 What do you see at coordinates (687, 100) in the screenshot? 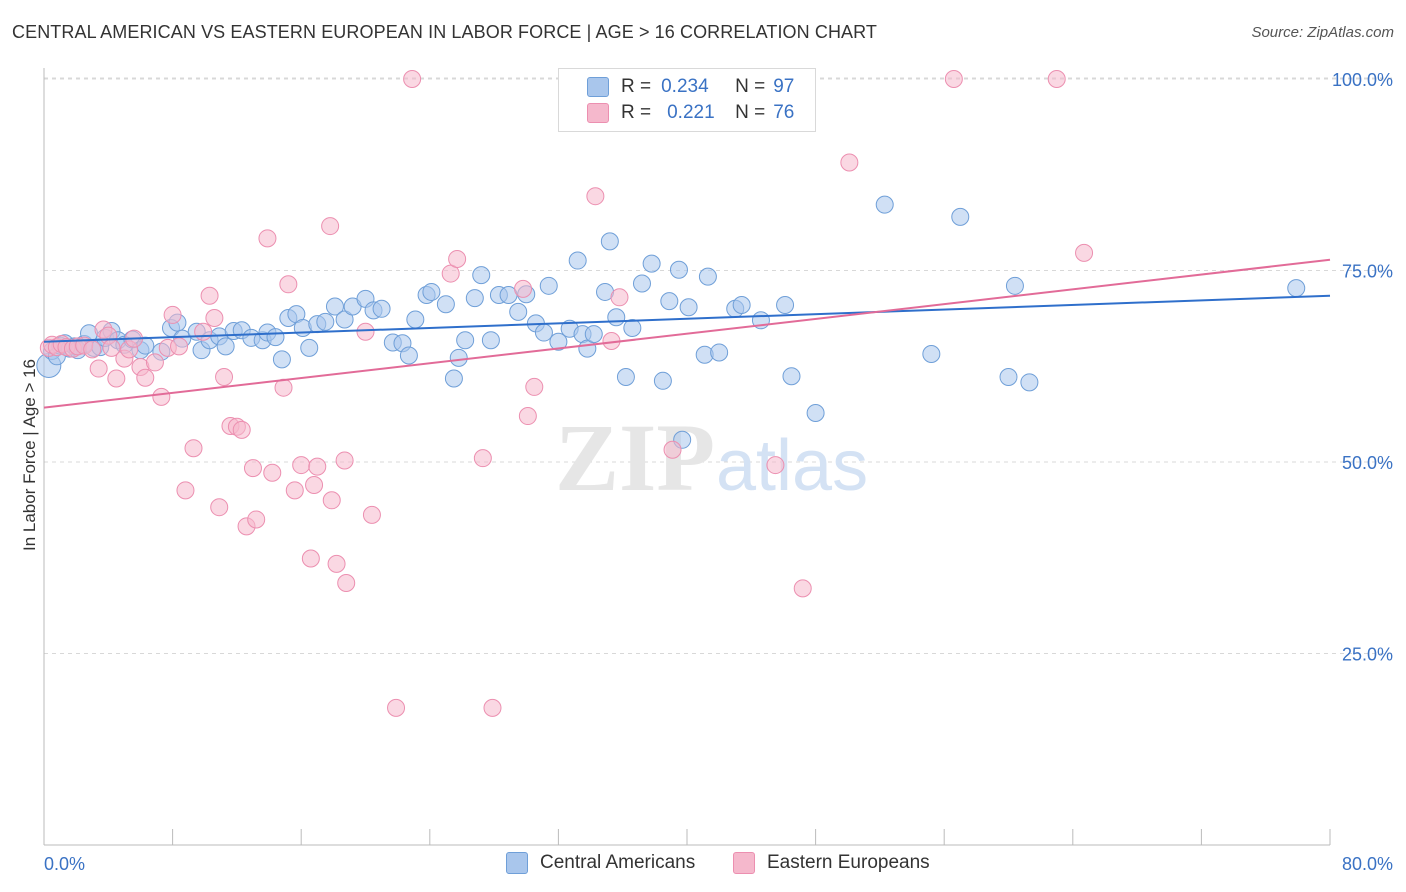
I see `correlation-legend: R = 0.234 N = 97 R = 0.221 N = 76` at bounding box center [687, 100].